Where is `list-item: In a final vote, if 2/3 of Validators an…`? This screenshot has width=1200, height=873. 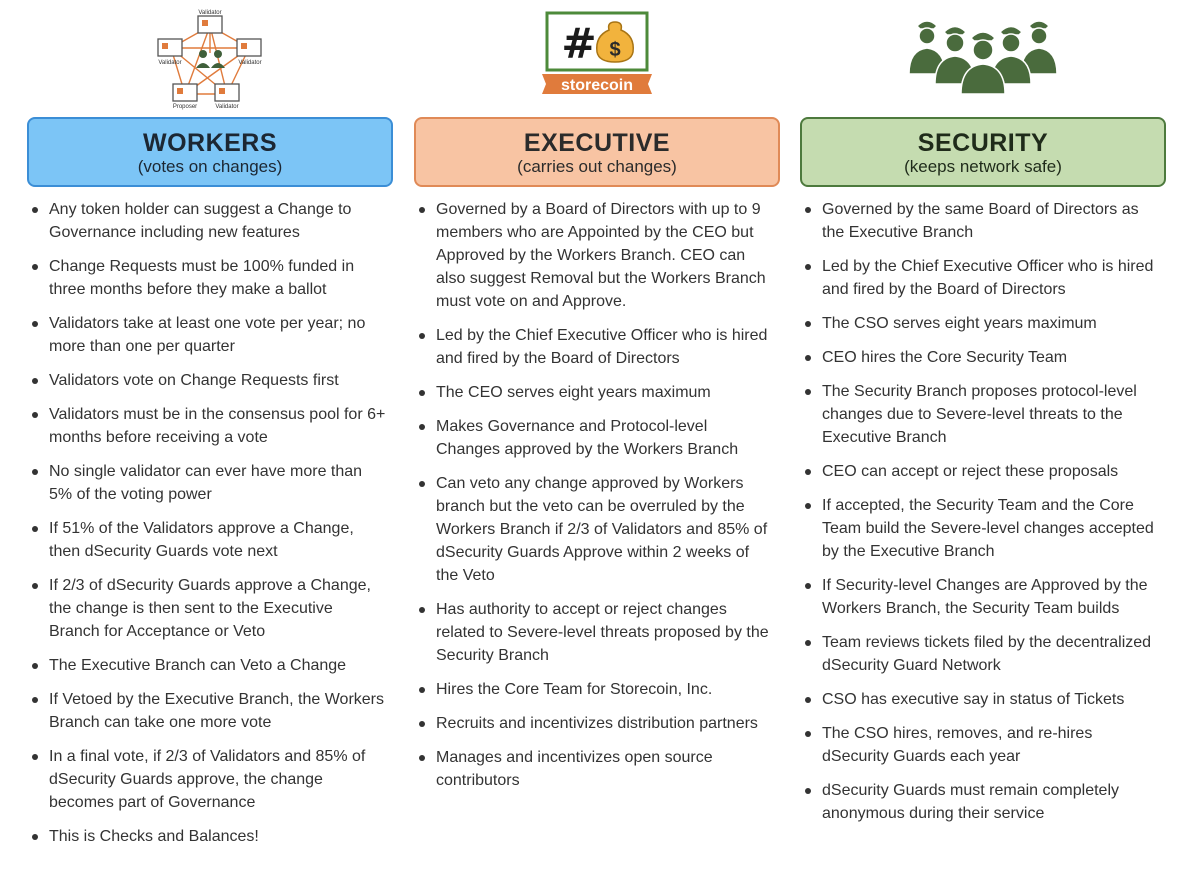
list-item: In a final vote, if 2/3 of Validators an… is located at coordinates (207, 779).